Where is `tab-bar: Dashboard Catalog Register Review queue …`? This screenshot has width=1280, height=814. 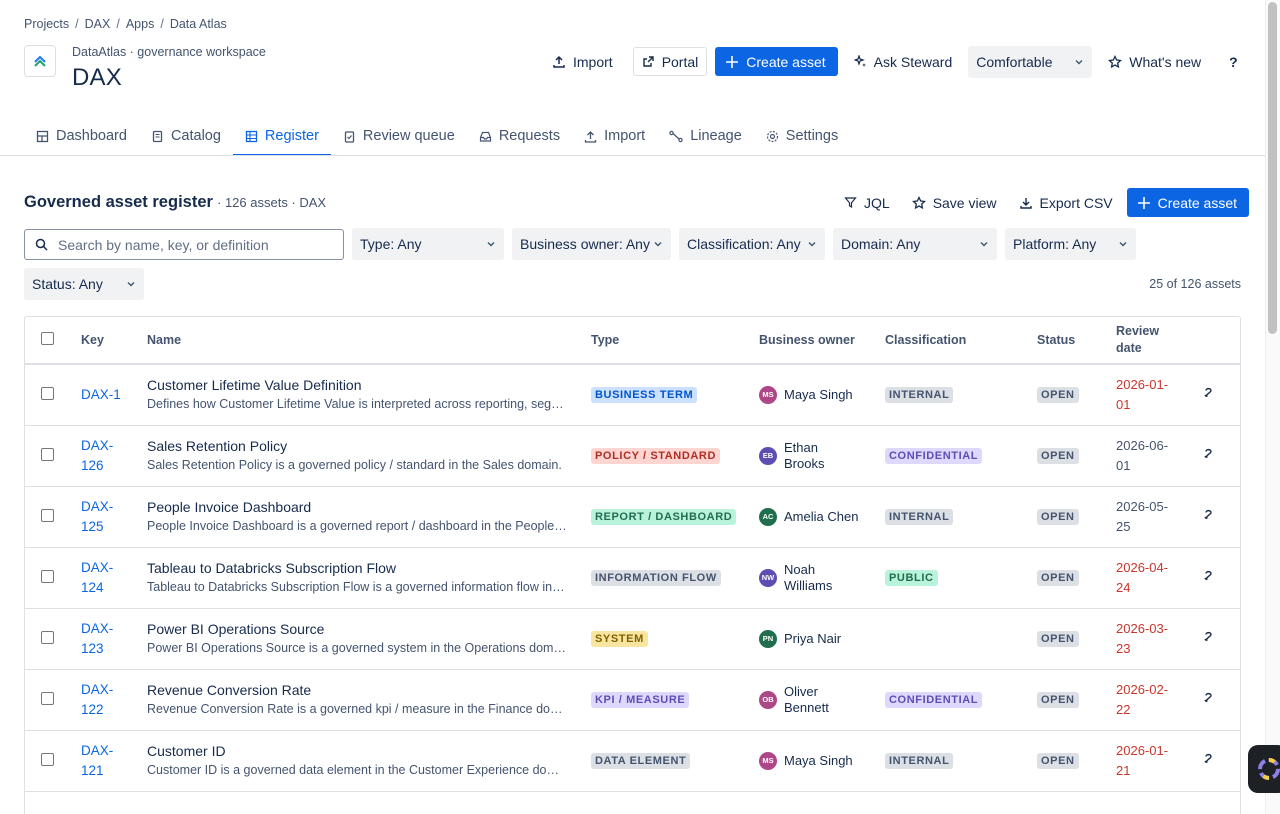
tab-bar: Dashboard Catalog Register Review queue … is located at coordinates (437, 137).